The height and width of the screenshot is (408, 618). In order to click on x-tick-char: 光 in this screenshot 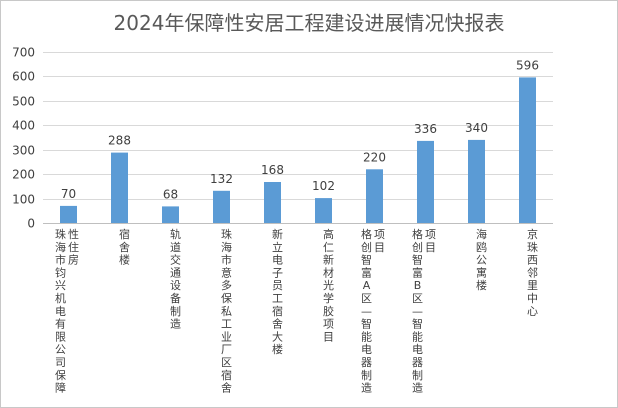, I will do `click(328, 285)`.